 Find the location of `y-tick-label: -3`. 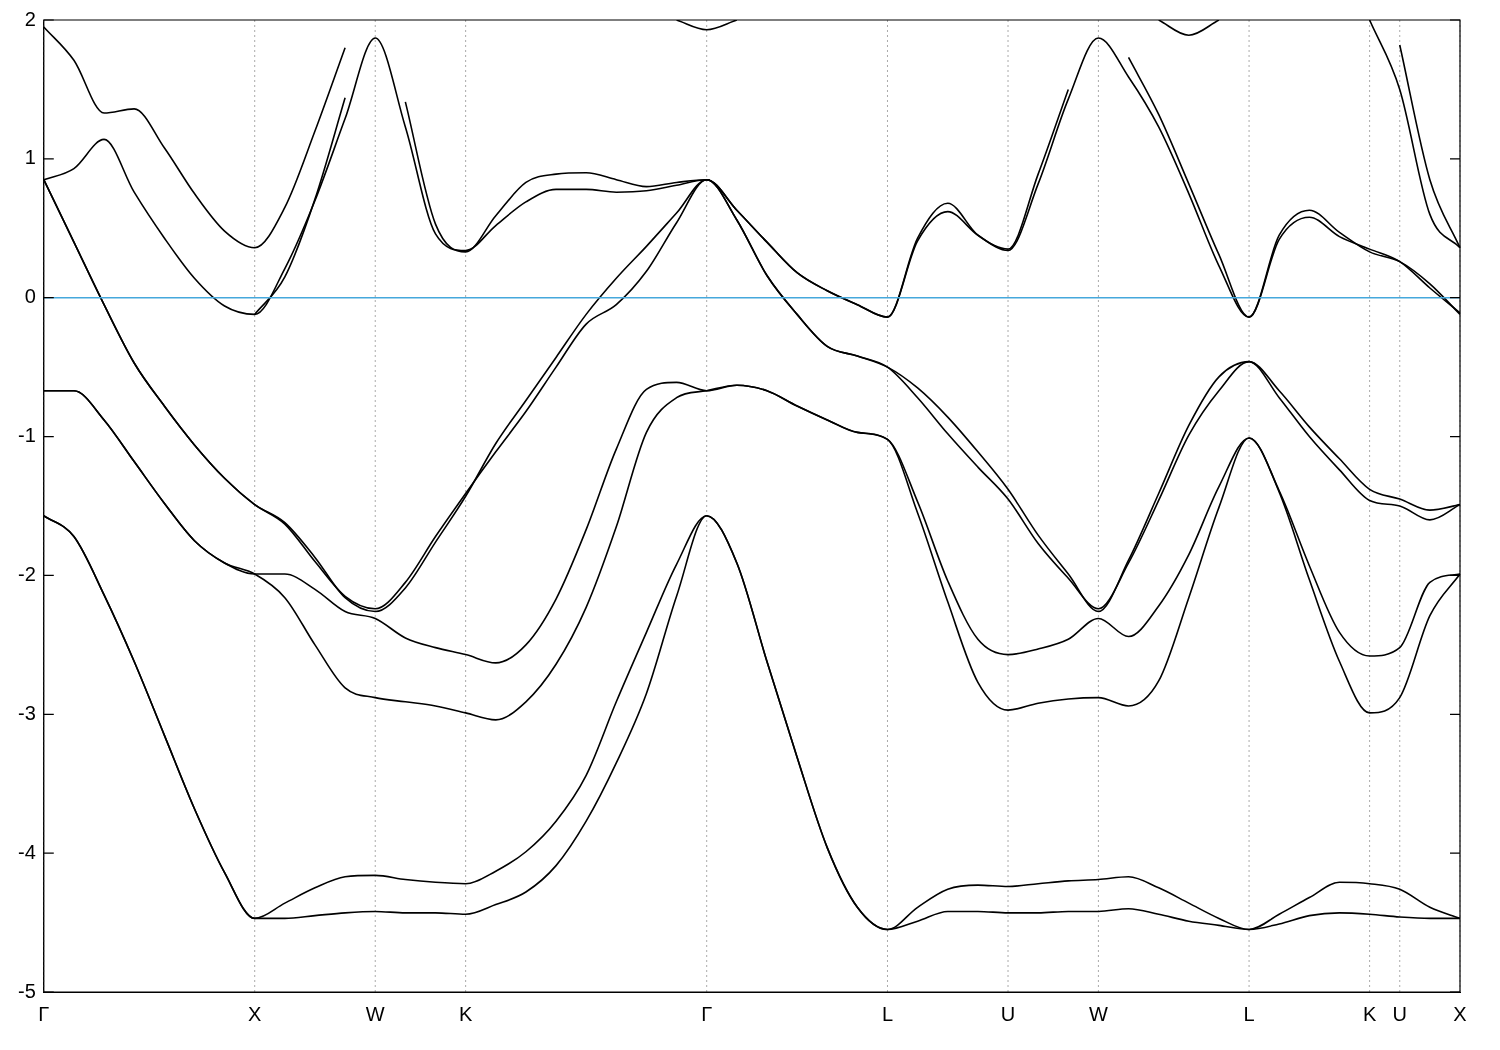

y-tick-label: -3 is located at coordinates (26, 712).